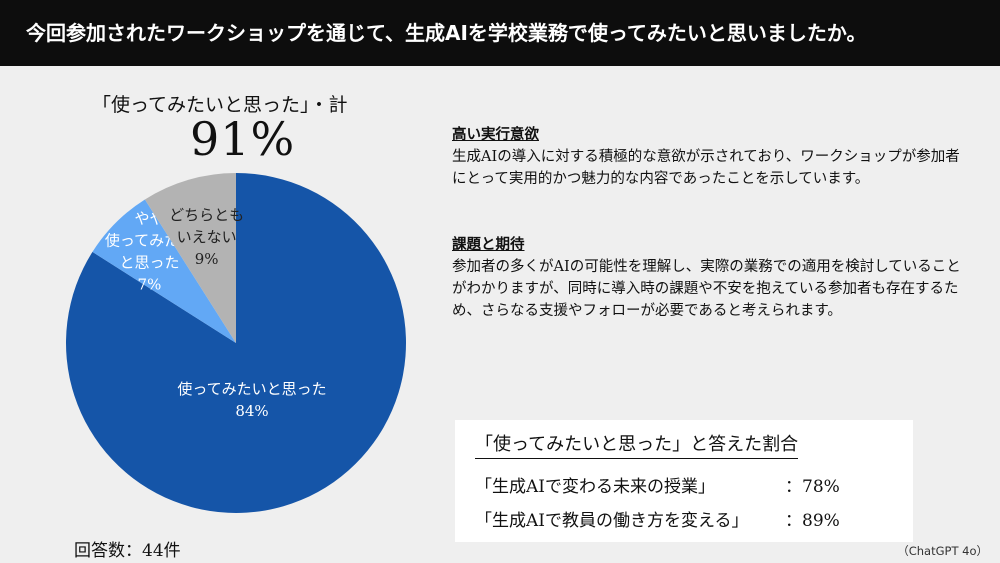 The image size is (1000, 563). Describe the element at coordinates (251, 400) in the screenshot. I see `slice-label: 使ってみたいと思った 84%` at that location.